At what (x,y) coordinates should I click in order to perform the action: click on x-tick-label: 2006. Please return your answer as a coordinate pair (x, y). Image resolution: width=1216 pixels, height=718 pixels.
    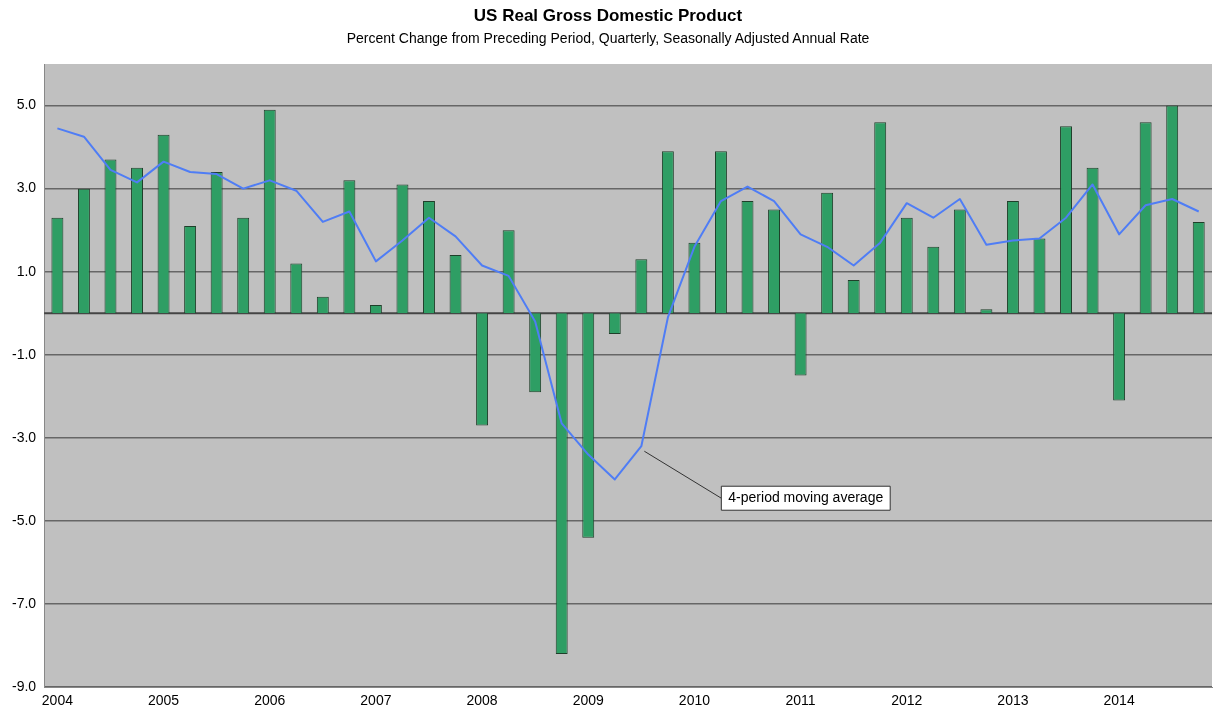
    Looking at the image, I should click on (270, 700).